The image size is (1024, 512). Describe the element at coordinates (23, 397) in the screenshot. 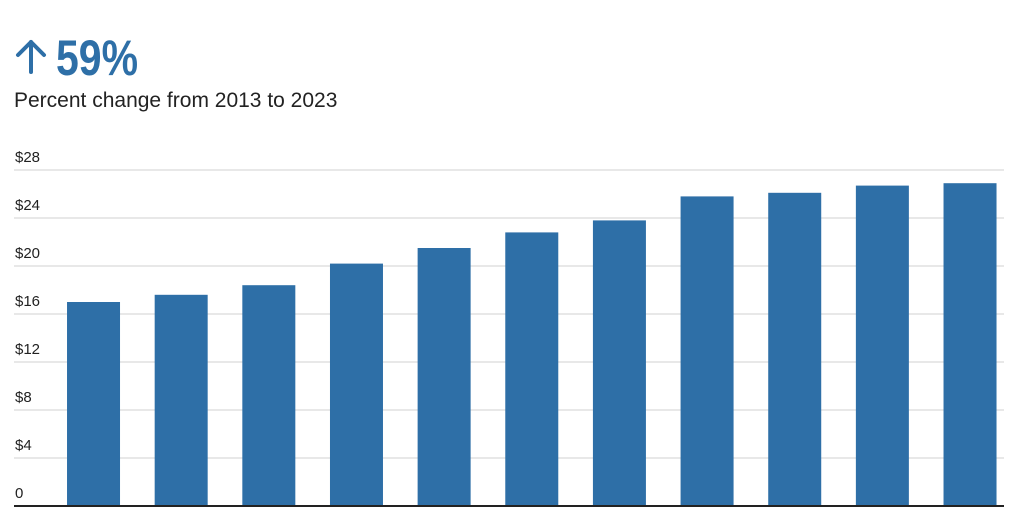

I see `y-tick-label: $8` at that location.